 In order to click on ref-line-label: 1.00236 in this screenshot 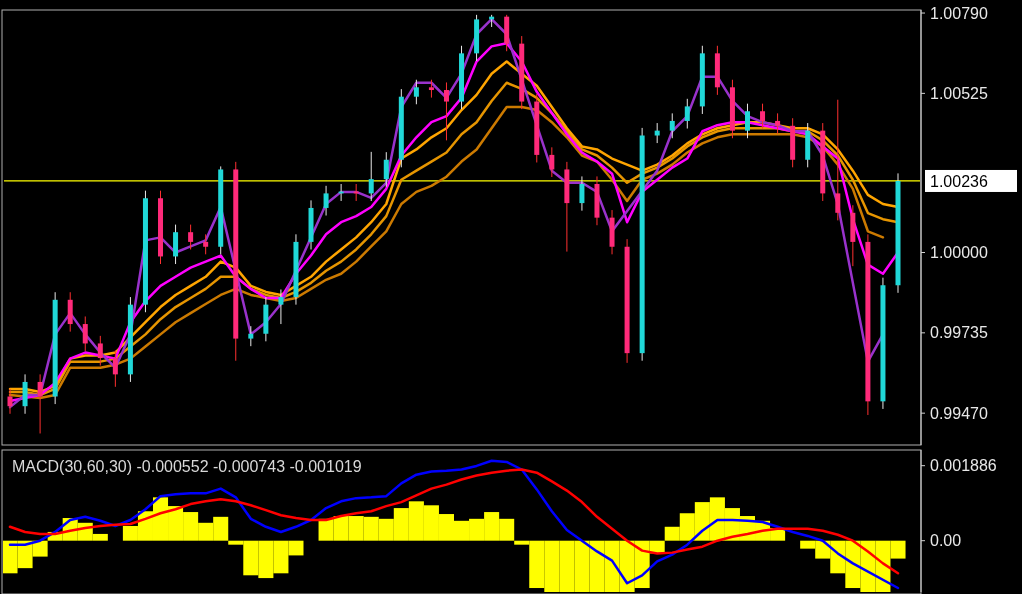, I will do `click(959, 181)`.